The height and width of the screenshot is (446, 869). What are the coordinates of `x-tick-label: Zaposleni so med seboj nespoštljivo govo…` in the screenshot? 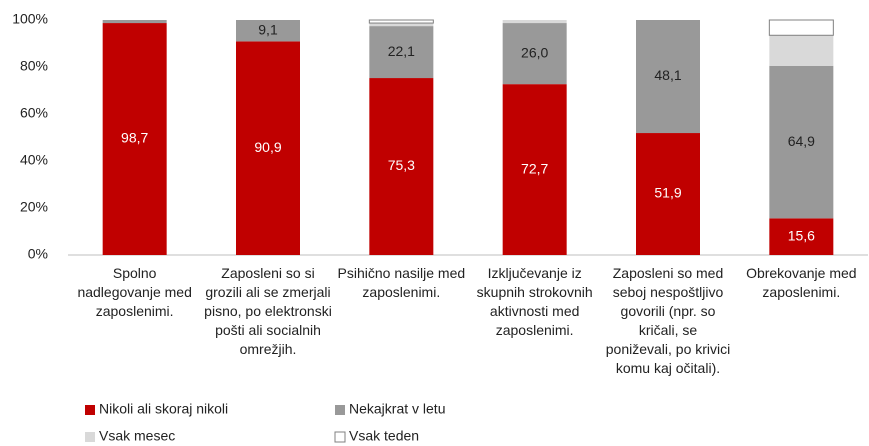 It's located at (668, 320).